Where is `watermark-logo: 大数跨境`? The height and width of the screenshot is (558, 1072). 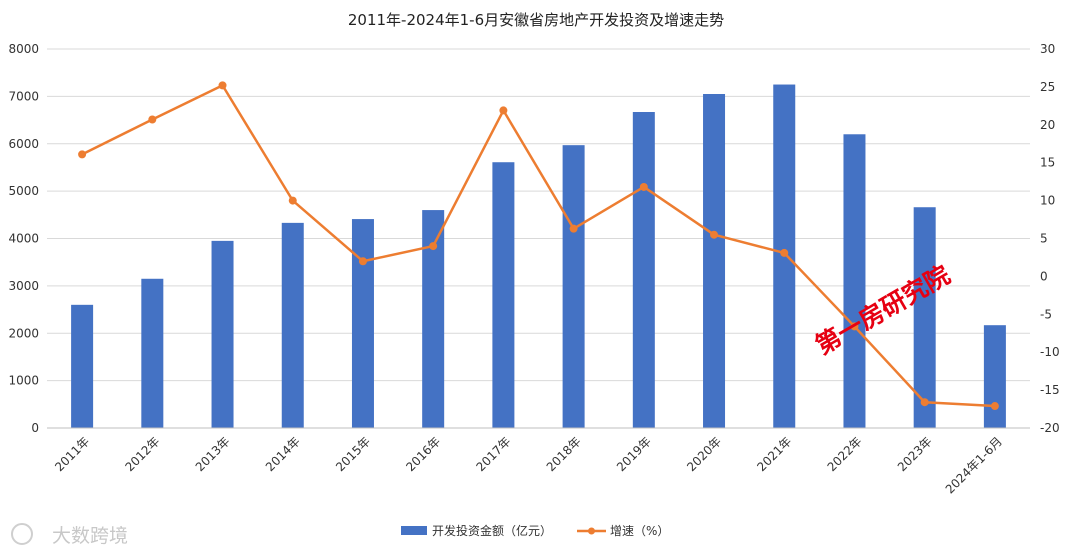
watermark-logo: 大数跨境 is located at coordinates (69, 535).